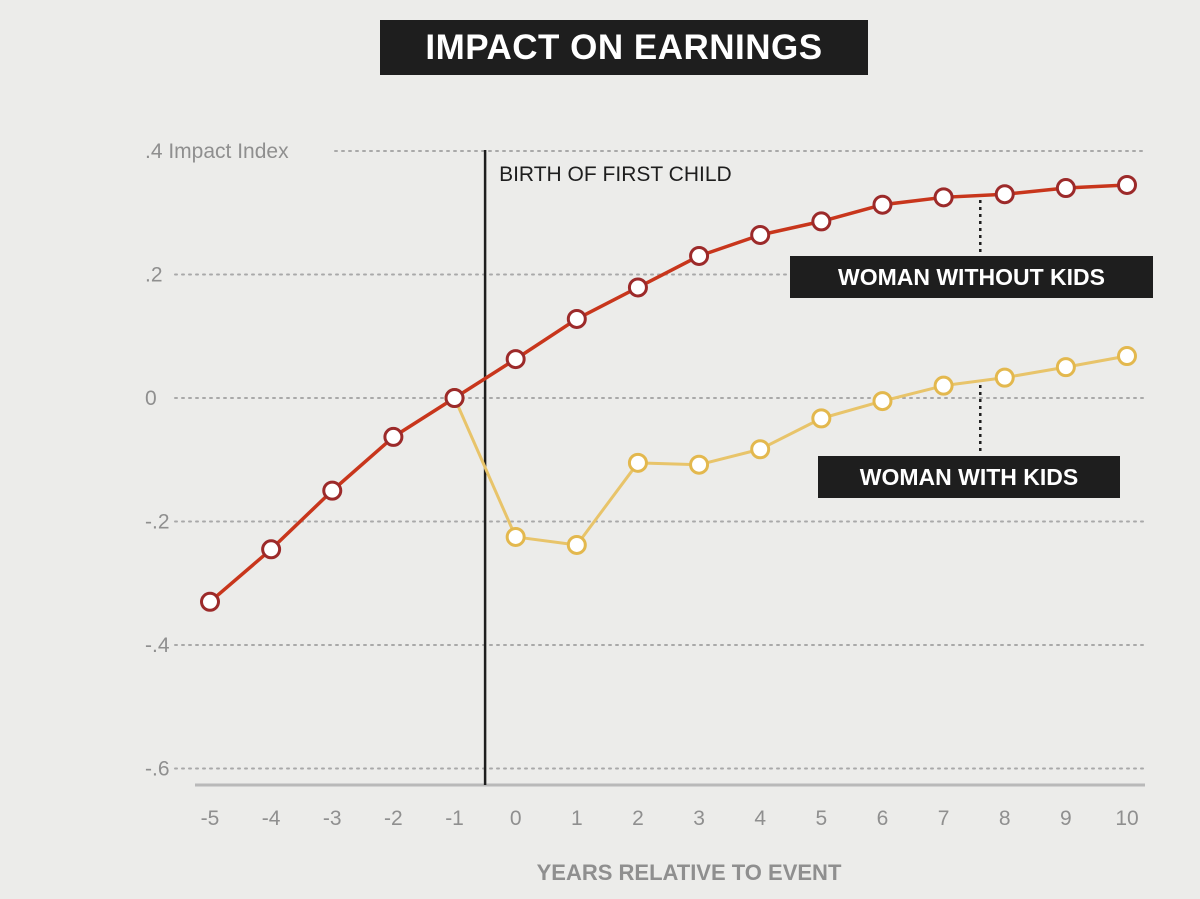 This screenshot has width=1200, height=899. I want to click on chart-title: IMPACT ON EARNINGS, so click(624, 47).